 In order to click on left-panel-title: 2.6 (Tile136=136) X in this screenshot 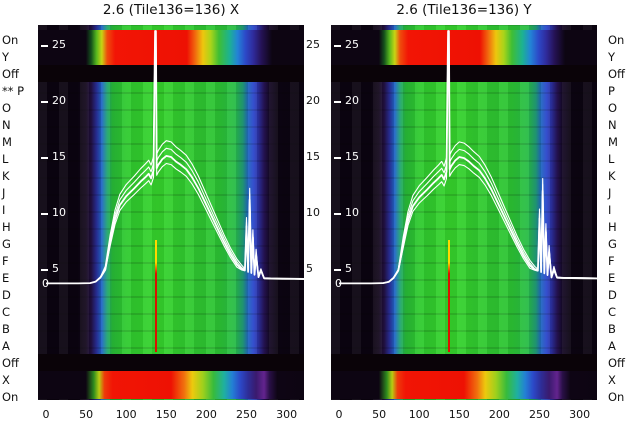, I will do `click(171, 10)`.